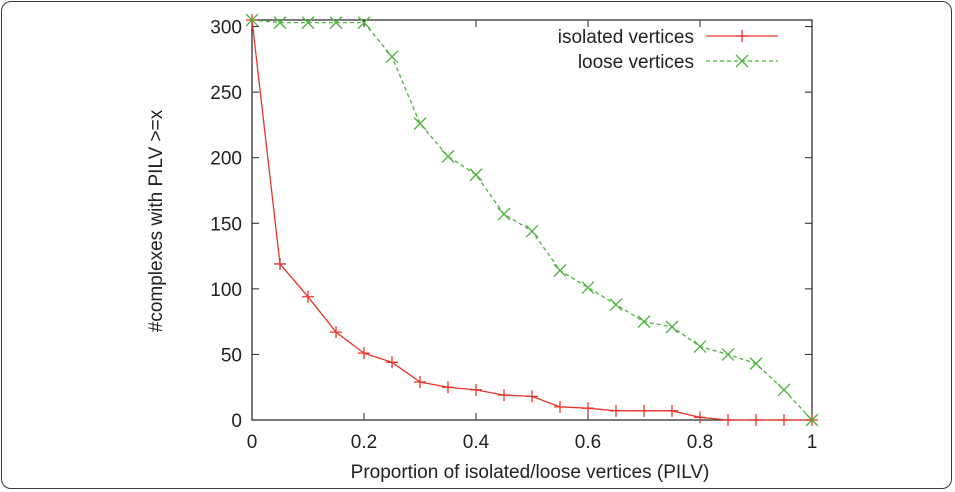 The image size is (955, 492). What do you see at coordinates (226, 290) in the screenshot?
I see `y-tick-label: 100` at bounding box center [226, 290].